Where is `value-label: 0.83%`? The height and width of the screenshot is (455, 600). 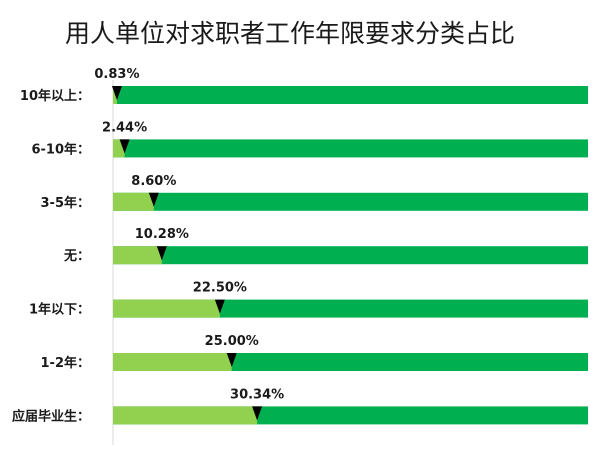
value-label: 0.83% is located at coordinates (116, 74).